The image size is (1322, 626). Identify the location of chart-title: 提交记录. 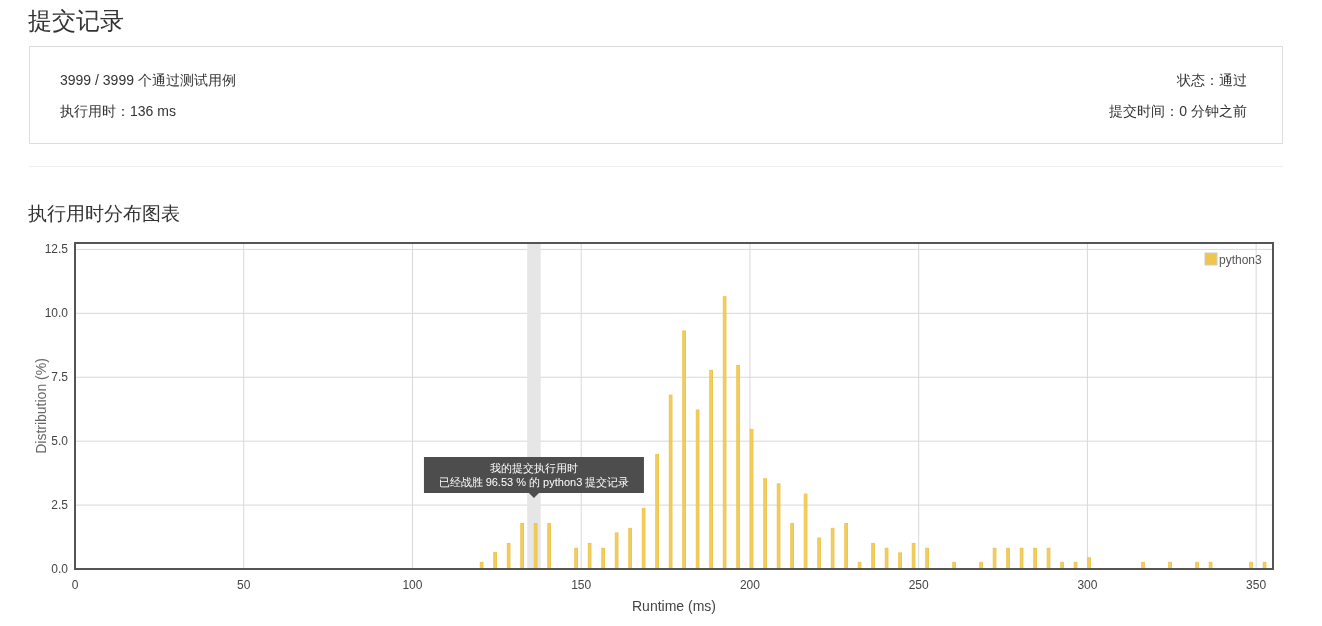
(76, 20).